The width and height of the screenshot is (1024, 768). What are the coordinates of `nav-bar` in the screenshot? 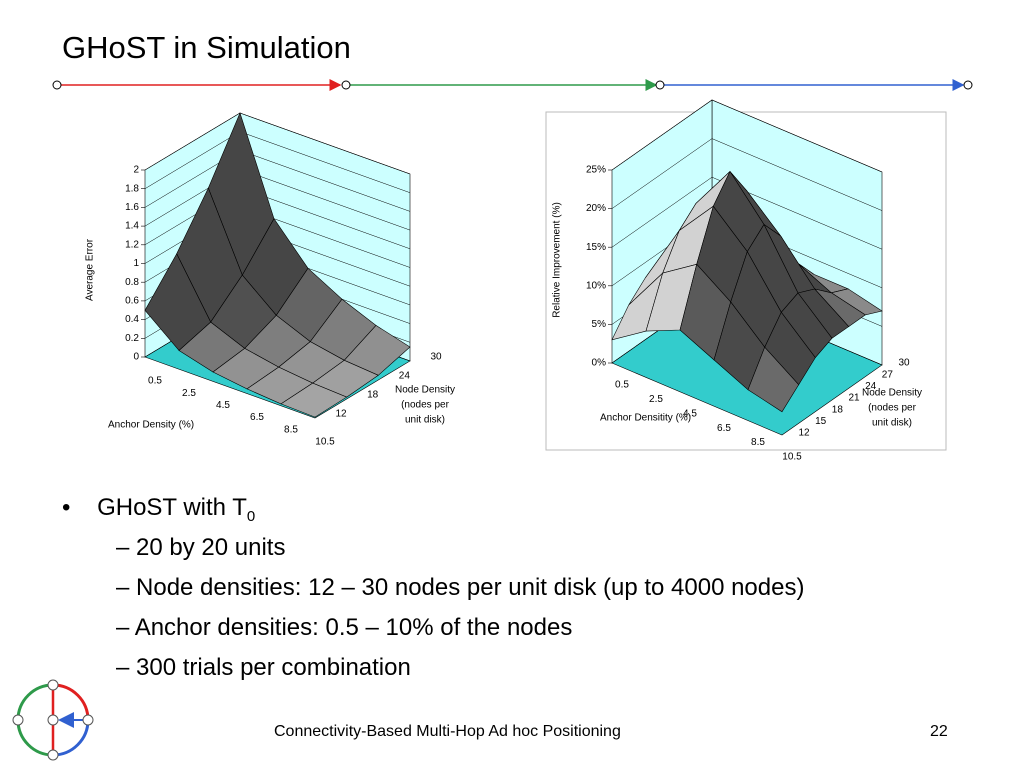 It's located at (512, 85).